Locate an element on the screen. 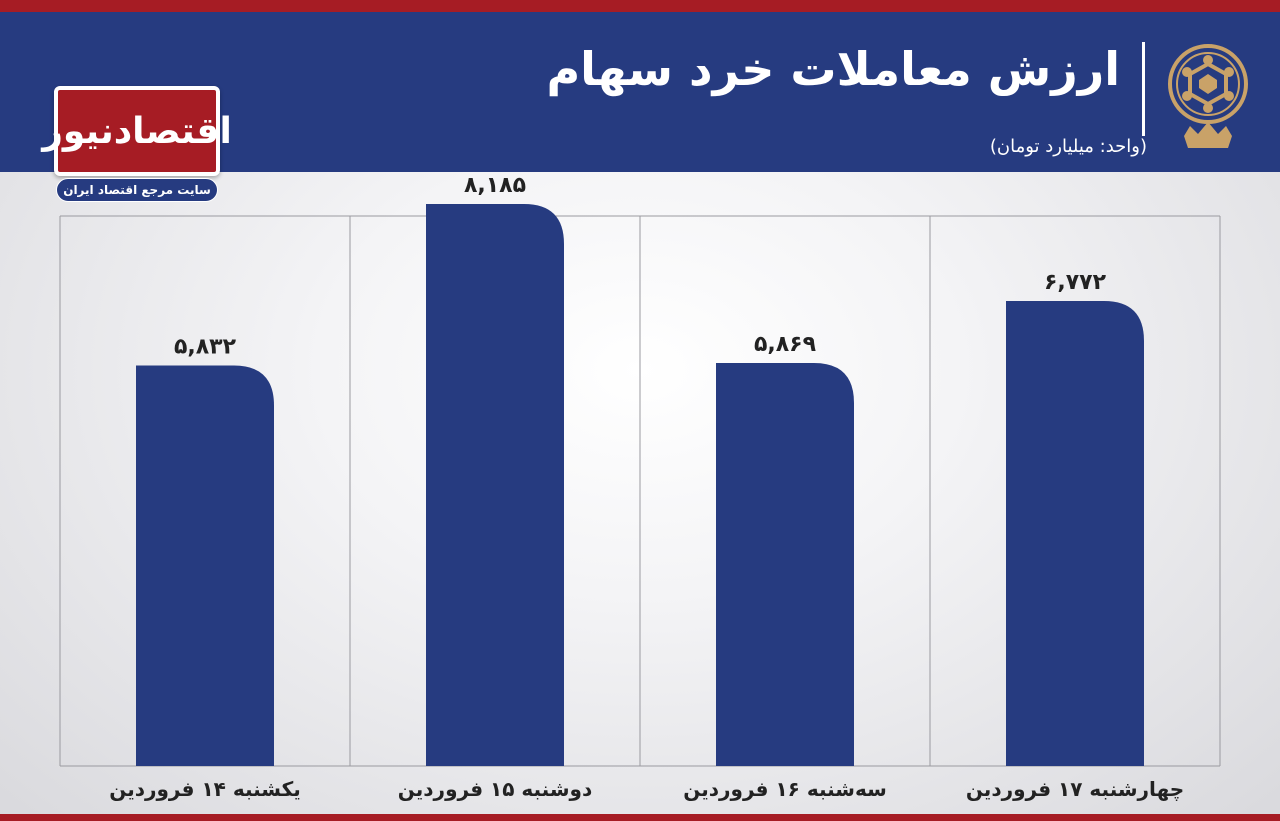 The image size is (1280, 821). category-label: سه‌شنبه ۱۶ فروردین is located at coordinates (785, 789).